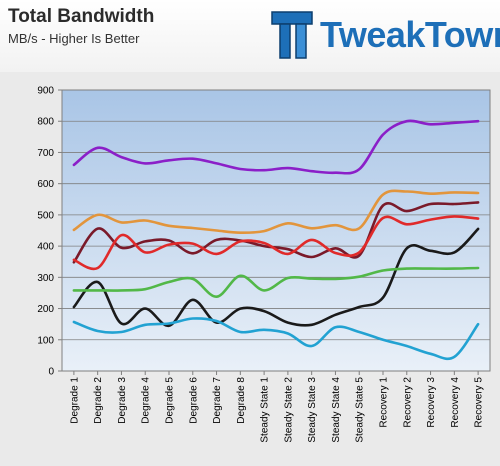  What do you see at coordinates (45, 215) in the screenshot?
I see `y-tick-label: 500` at bounding box center [45, 215].